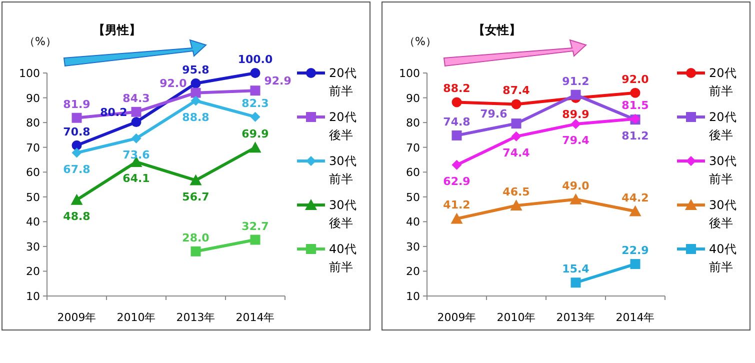 The height and width of the screenshot is (363, 755). Describe the element at coordinates (494, 114) in the screenshot. I see `data-label: 79.6` at that location.